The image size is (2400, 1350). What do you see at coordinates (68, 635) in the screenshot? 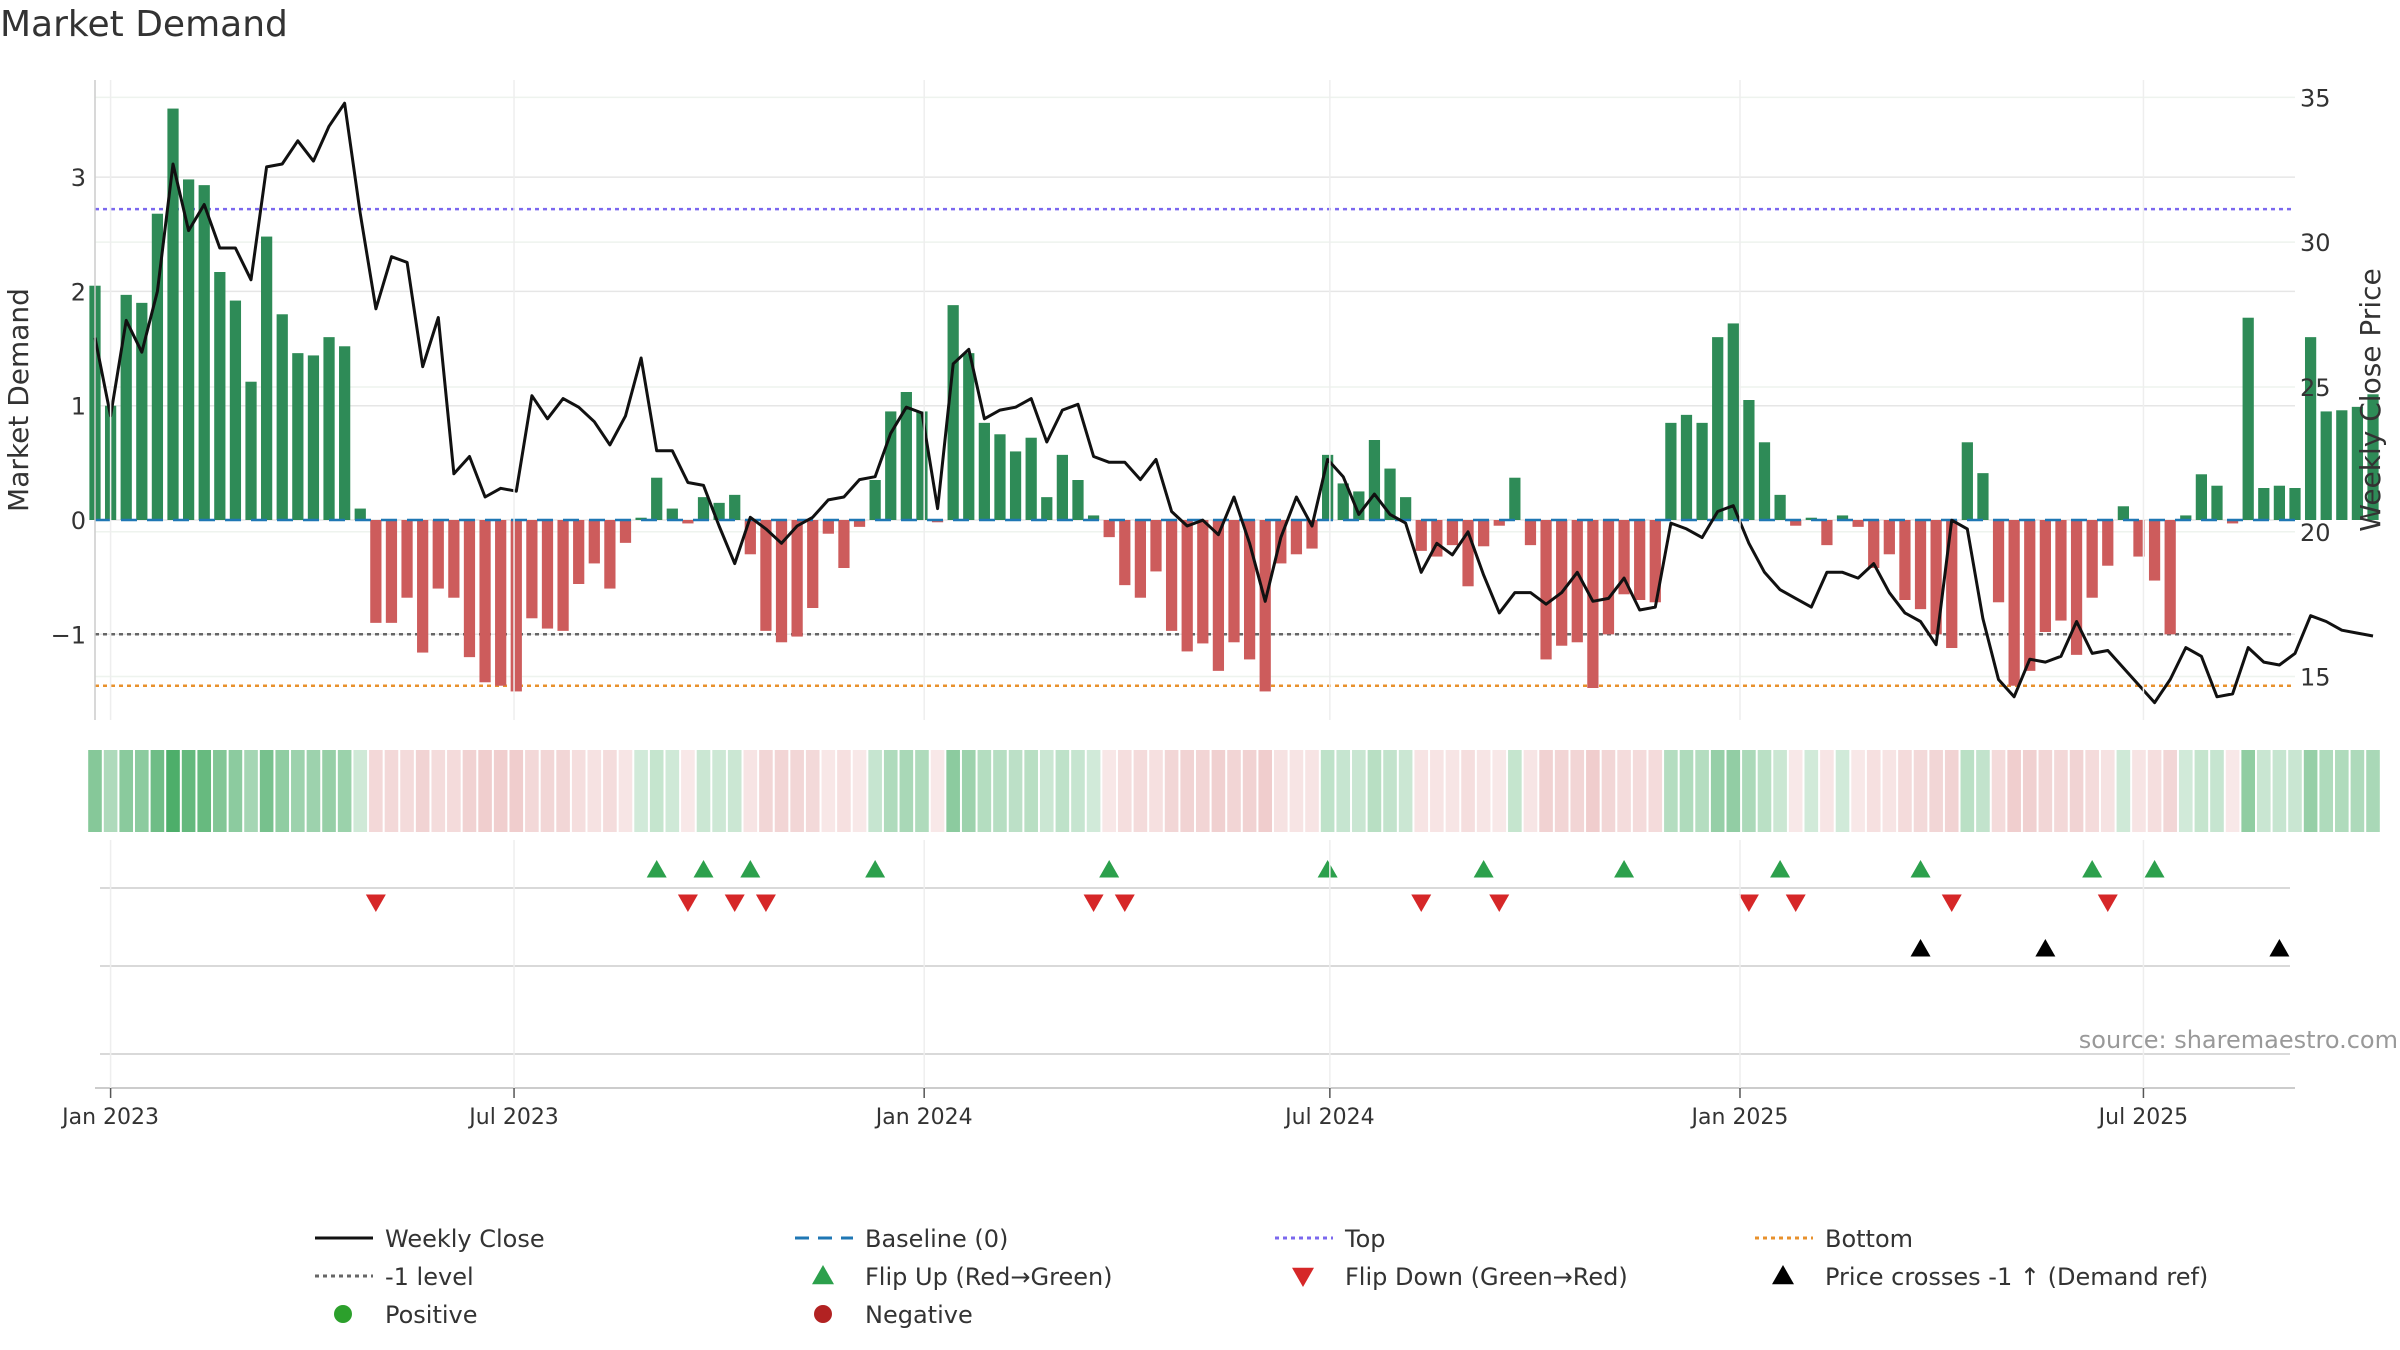
I see `y-tick-left-label: −1` at bounding box center [68, 635].